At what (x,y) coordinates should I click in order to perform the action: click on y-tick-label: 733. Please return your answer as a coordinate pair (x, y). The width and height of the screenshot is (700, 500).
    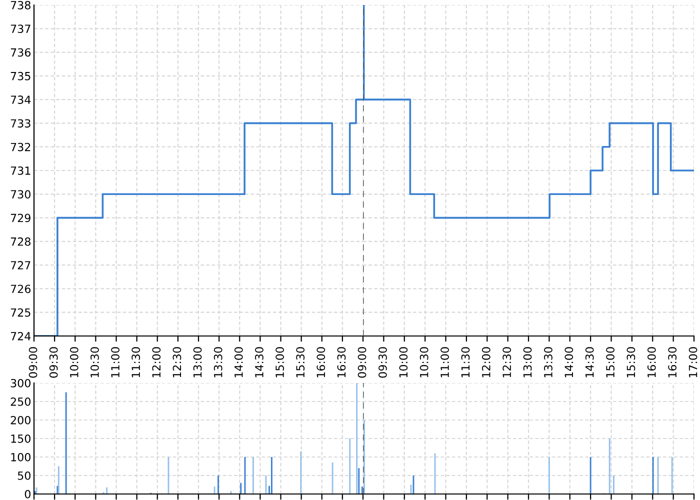
    Looking at the image, I should click on (20, 123).